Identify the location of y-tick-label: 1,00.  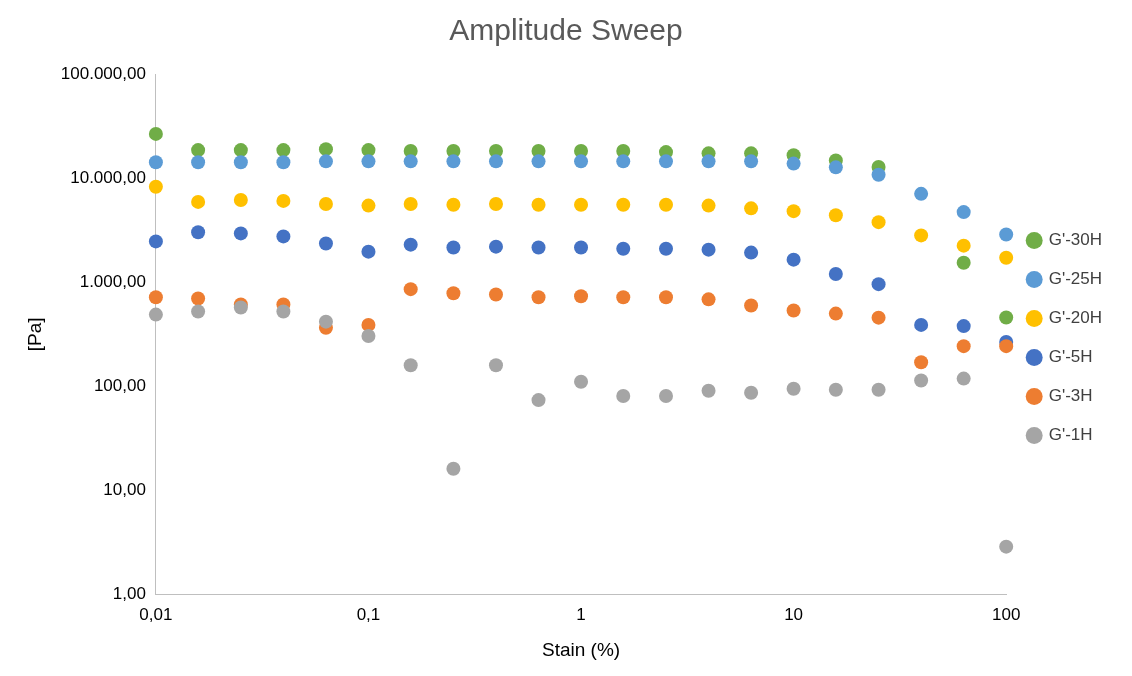
(129, 594).